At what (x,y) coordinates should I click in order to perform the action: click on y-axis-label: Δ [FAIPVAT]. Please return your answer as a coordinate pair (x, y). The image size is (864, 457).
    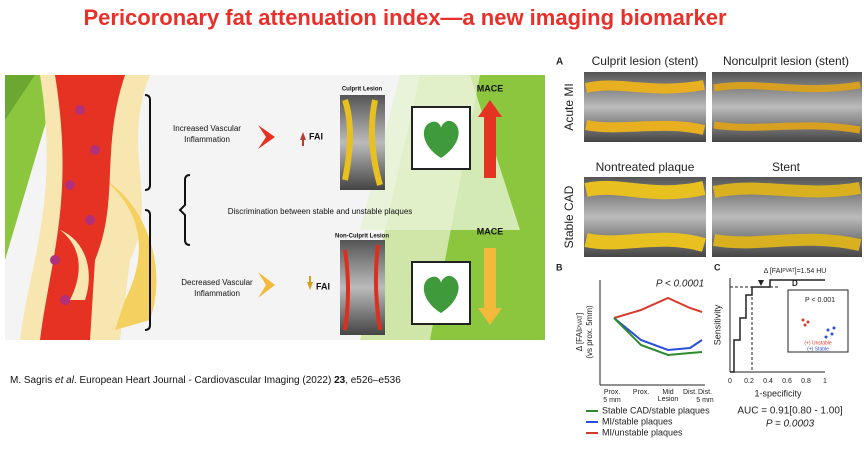
    Looking at the image, I should click on (579, 332).